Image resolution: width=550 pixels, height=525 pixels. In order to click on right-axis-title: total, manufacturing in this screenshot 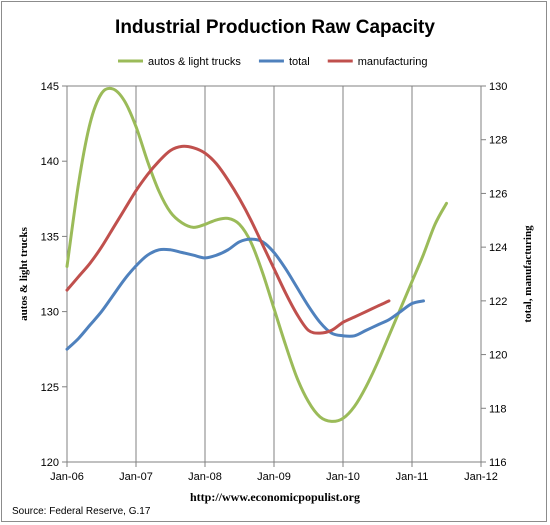, I will do `click(528, 274)`.